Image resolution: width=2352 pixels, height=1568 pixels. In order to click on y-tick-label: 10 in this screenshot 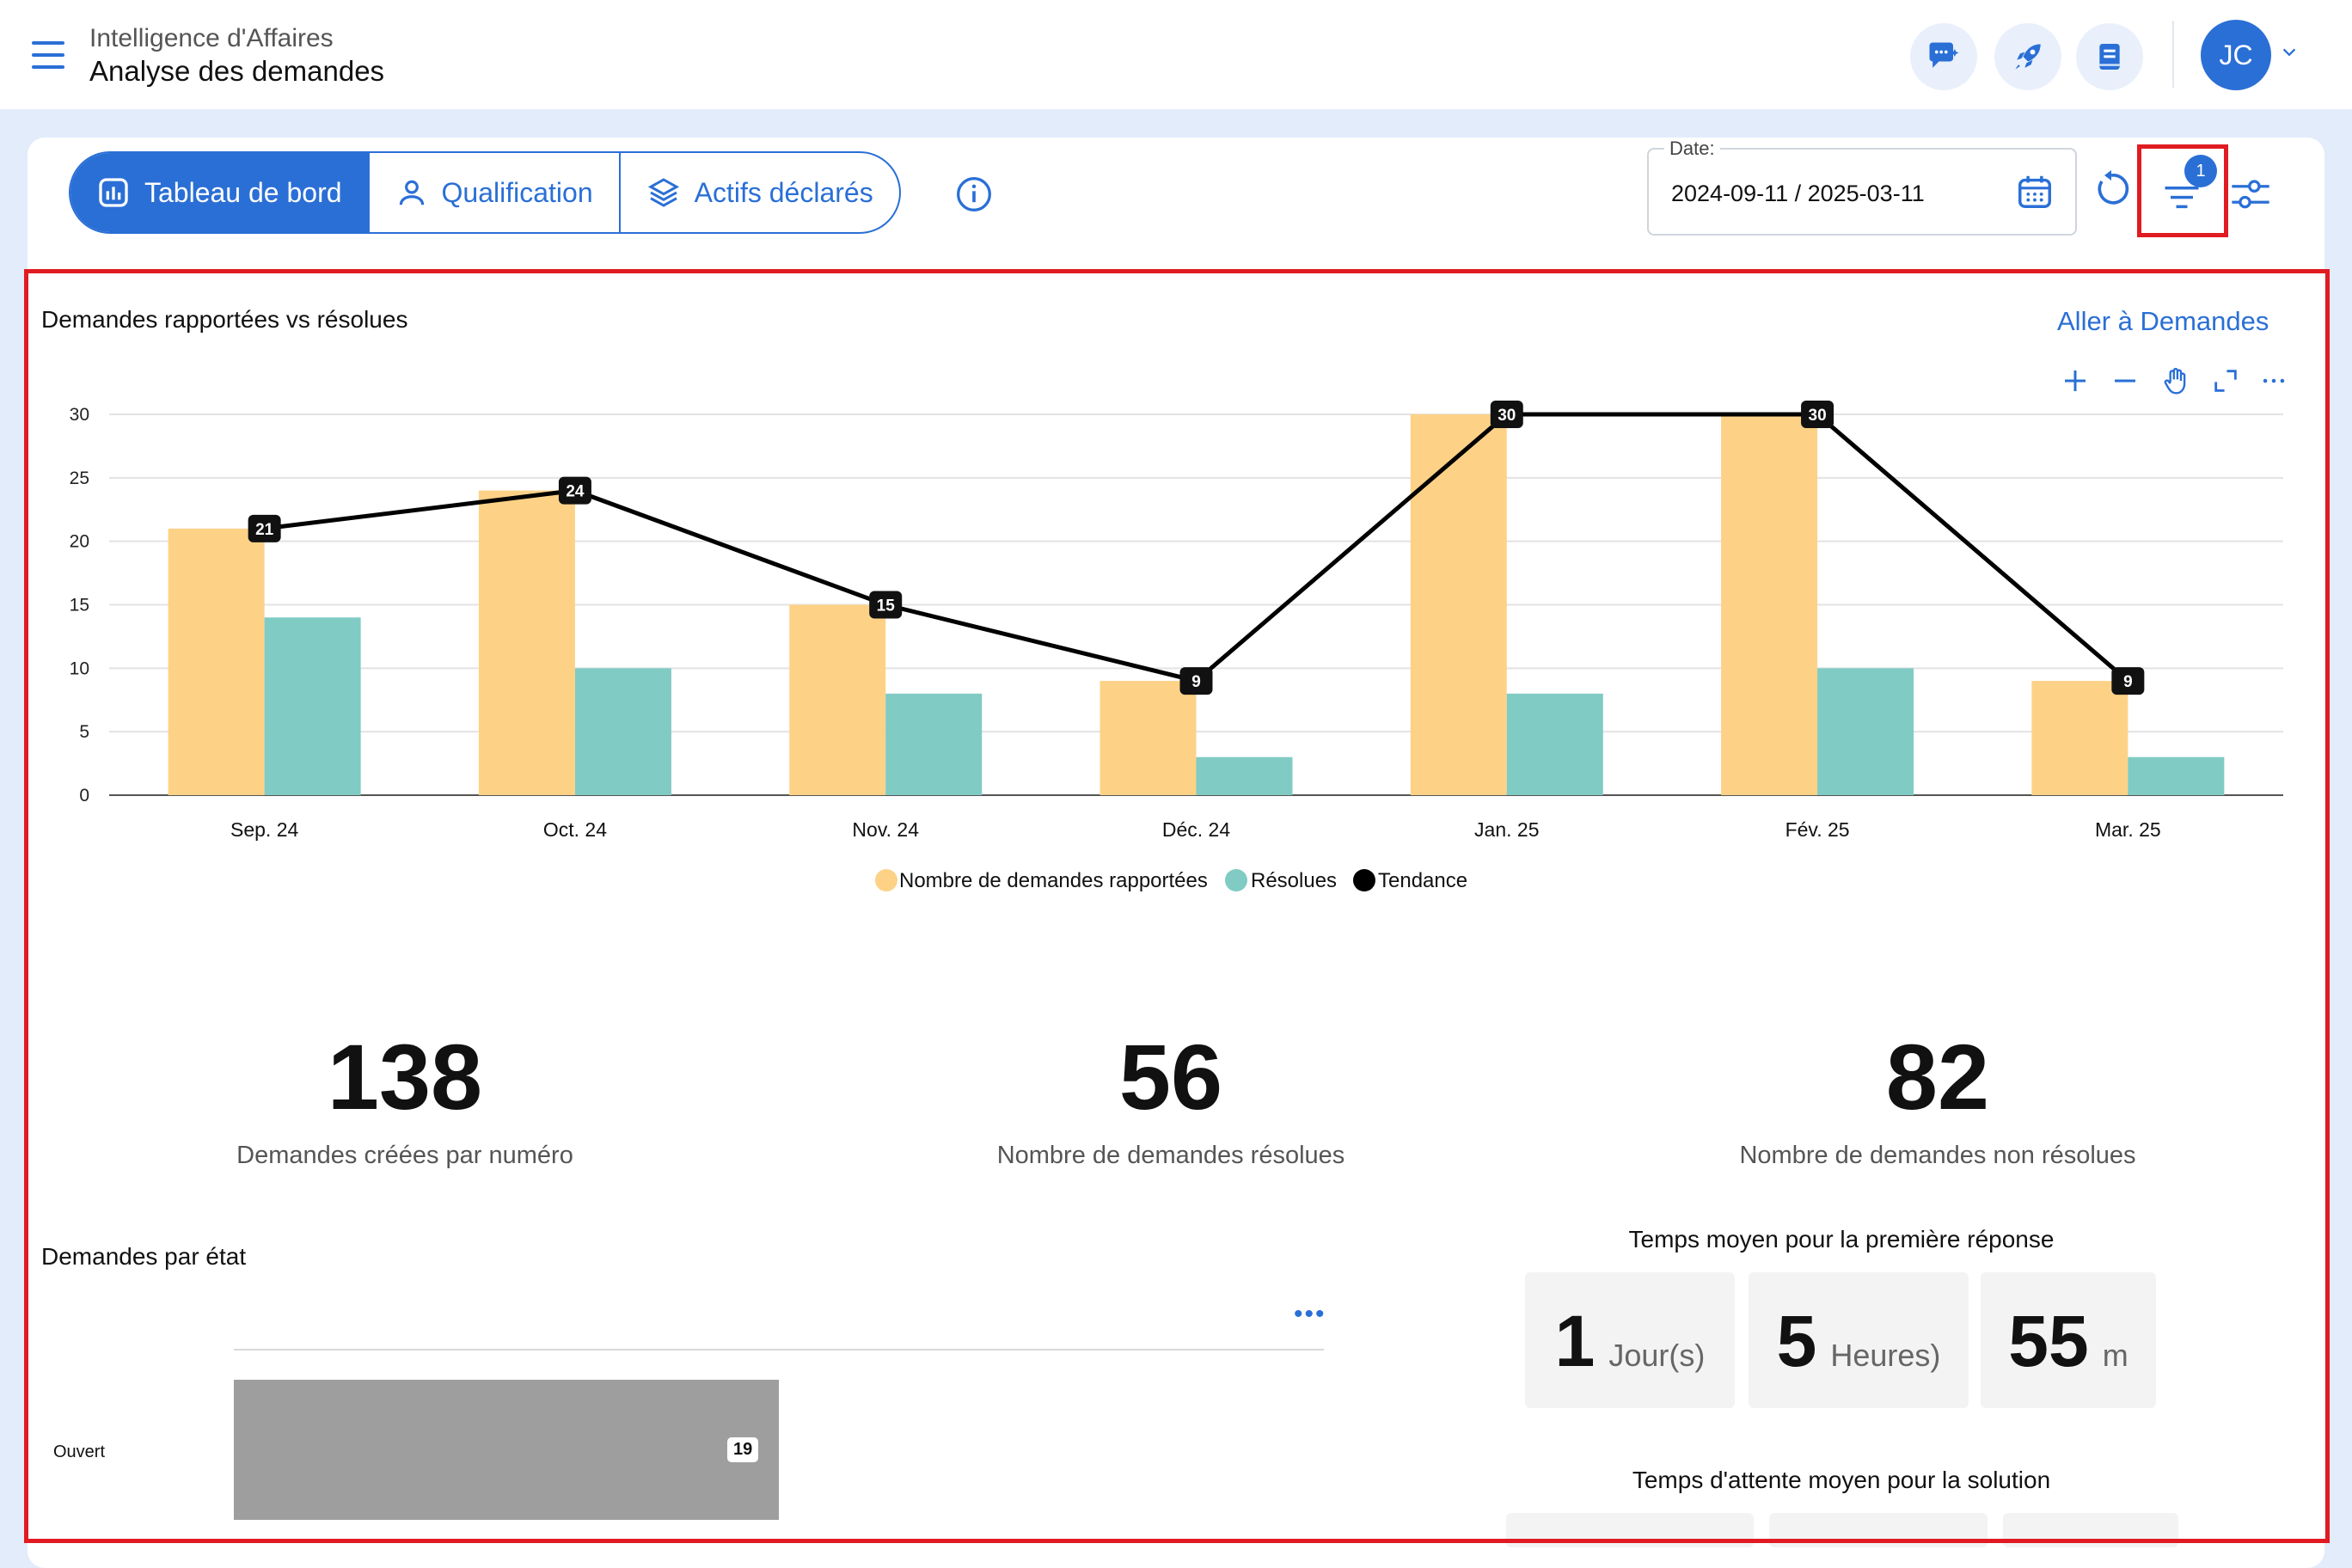, I will do `click(79, 668)`.